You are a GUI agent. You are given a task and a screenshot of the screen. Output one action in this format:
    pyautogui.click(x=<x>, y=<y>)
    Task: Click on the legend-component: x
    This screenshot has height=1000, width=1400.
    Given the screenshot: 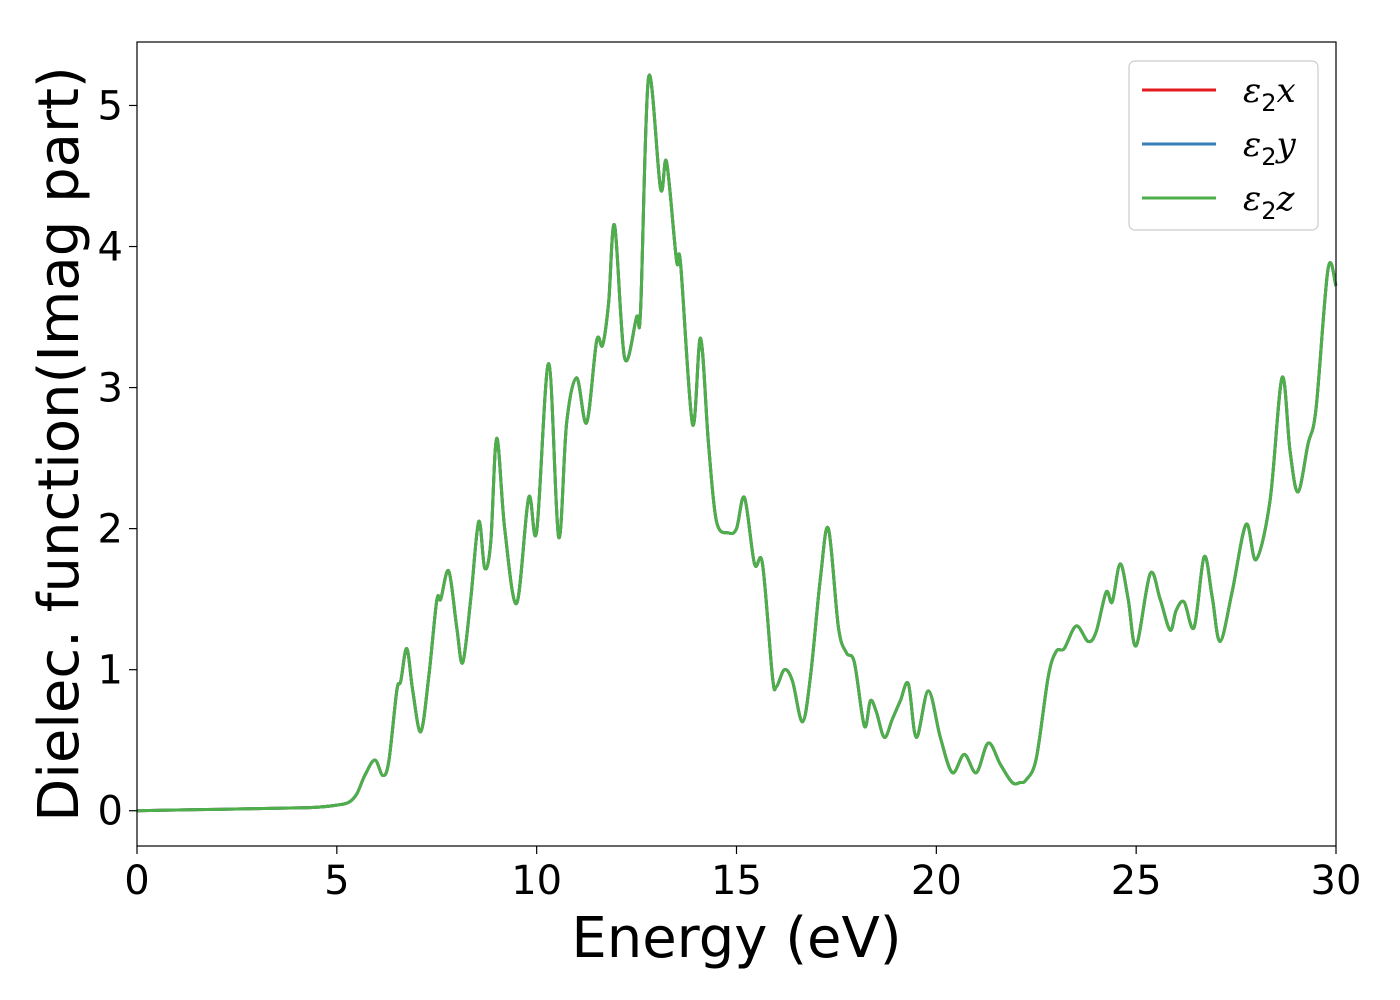 What is the action you would take?
    pyautogui.click(x=1286, y=91)
    